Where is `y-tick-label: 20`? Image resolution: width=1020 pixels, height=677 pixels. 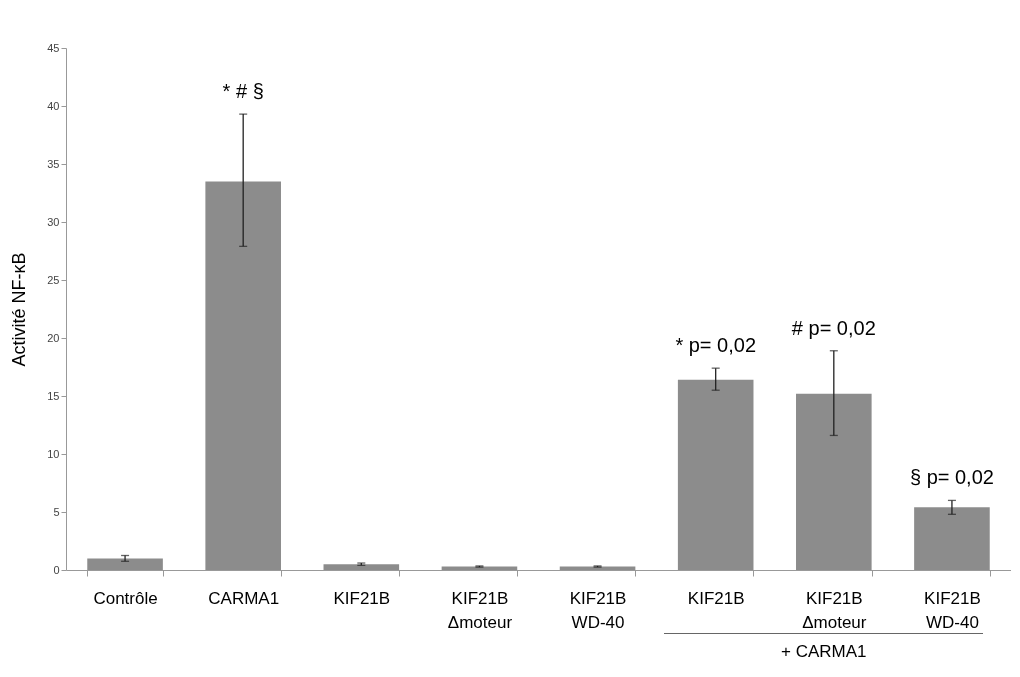 y-tick-label: 20 is located at coordinates (53, 337).